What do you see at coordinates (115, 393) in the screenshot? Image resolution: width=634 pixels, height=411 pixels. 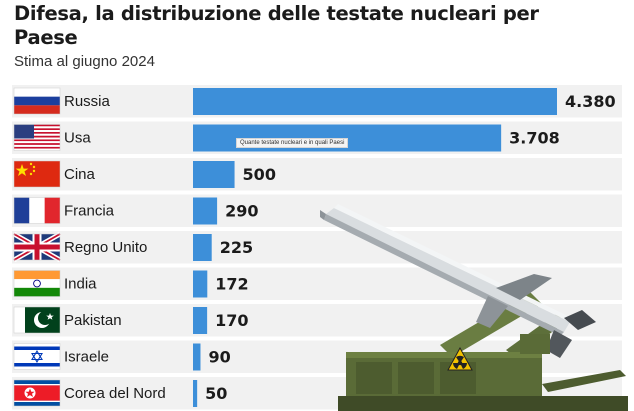 I see `category-label: Corea del Nord` at bounding box center [115, 393].